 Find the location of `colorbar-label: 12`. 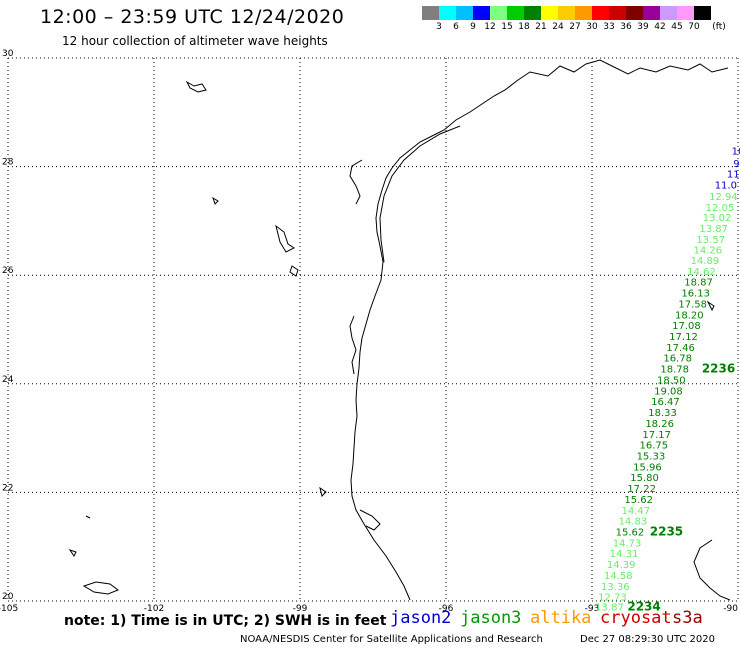

colorbar-label: 12 is located at coordinates (490, 27).